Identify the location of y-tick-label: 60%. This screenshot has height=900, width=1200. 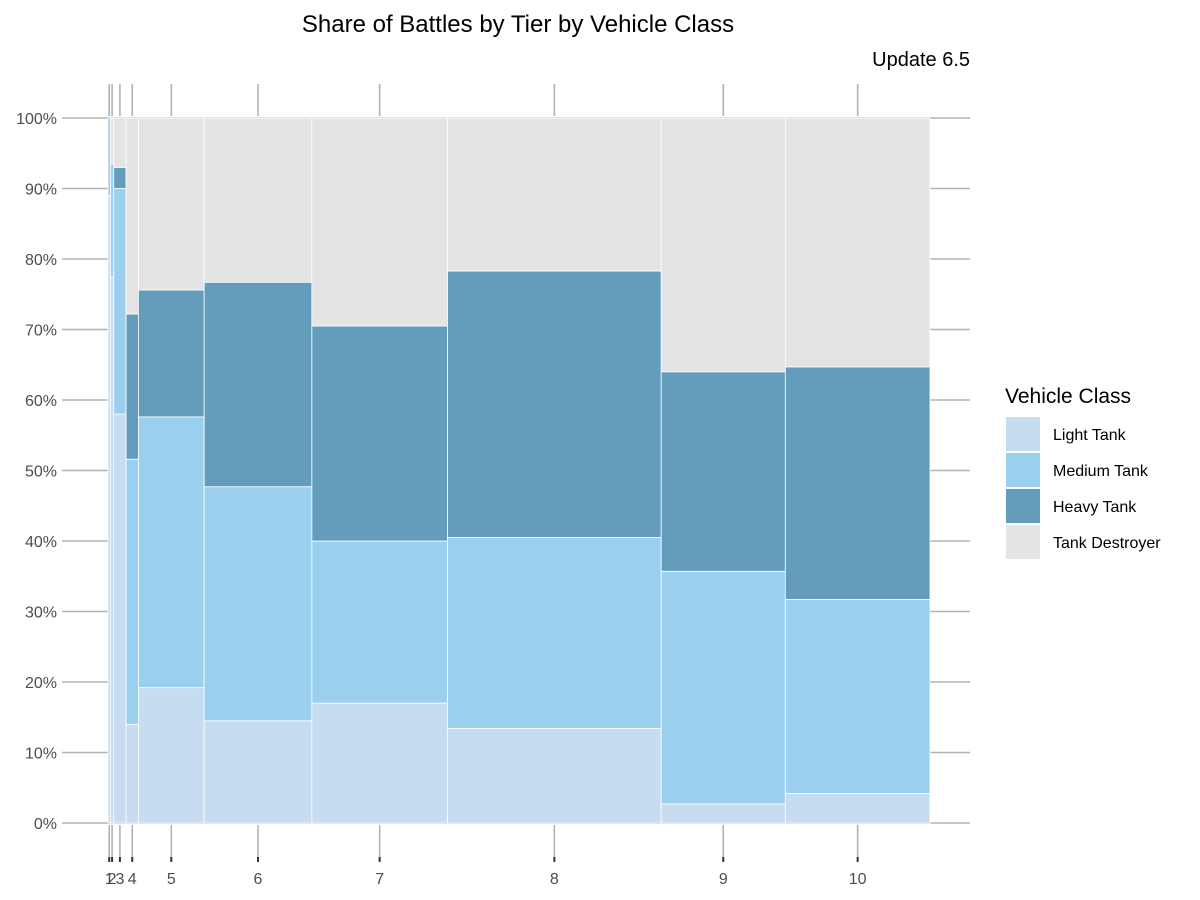
(41, 401).